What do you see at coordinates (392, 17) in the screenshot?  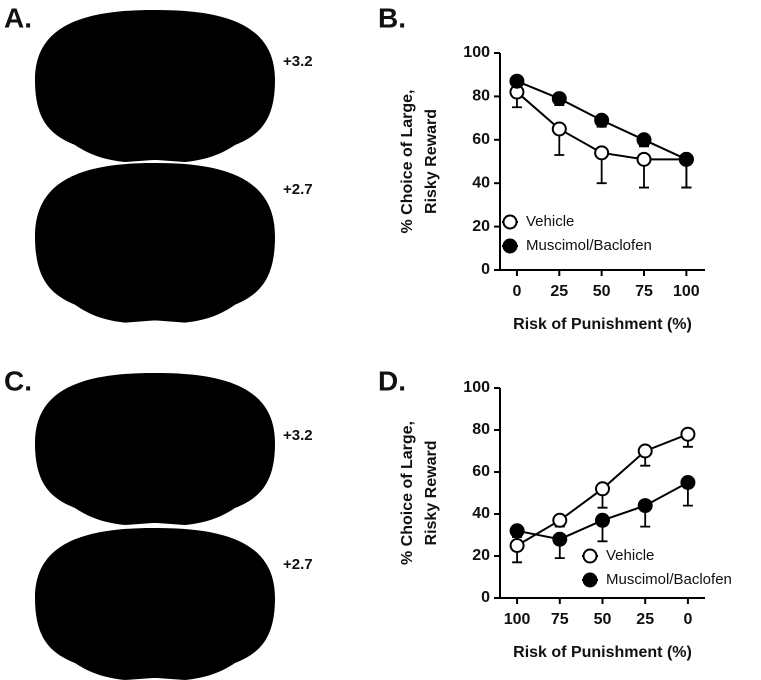 I see `panel-label: B.` at bounding box center [392, 17].